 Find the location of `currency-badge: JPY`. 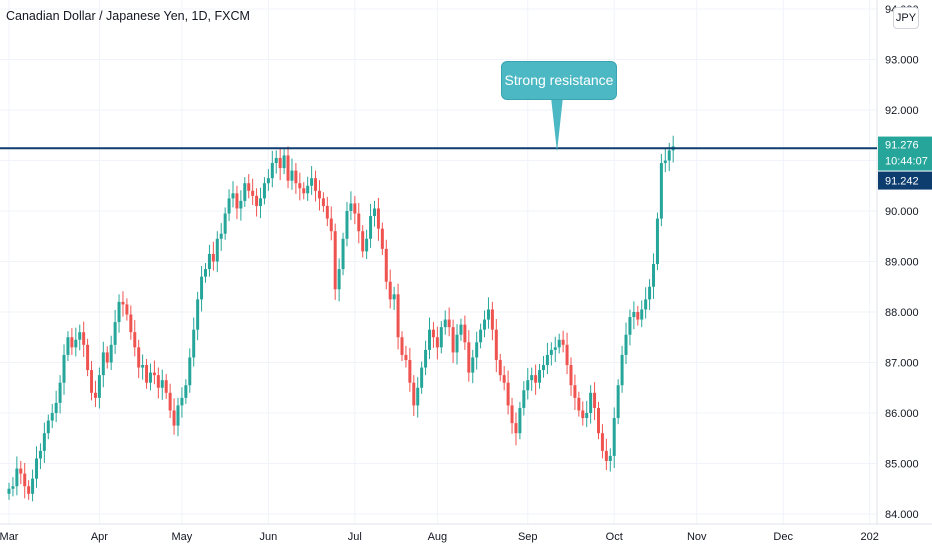

currency-badge: JPY is located at coordinates (906, 18).